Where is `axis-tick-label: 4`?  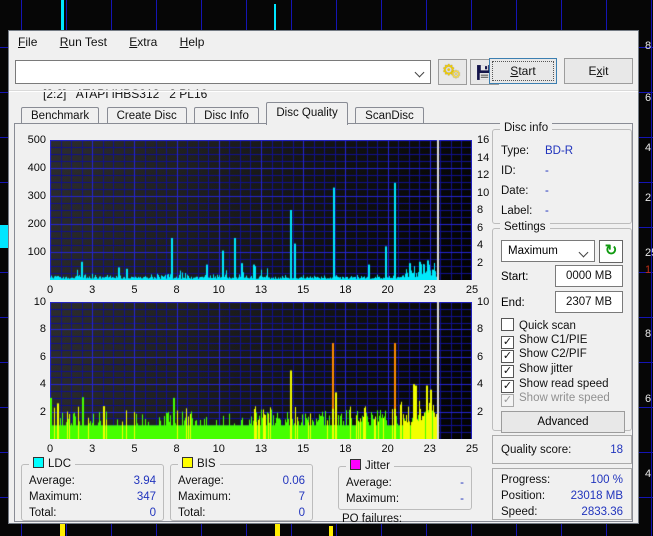 axis-tick-label: 4 is located at coordinates (480, 245).